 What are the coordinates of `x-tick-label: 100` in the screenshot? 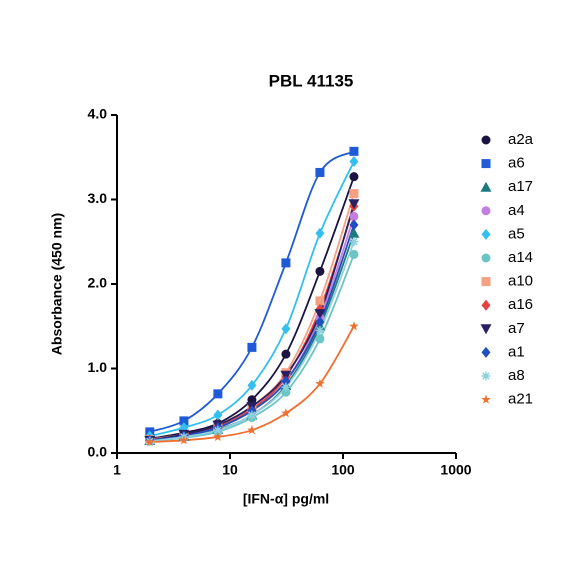 It's located at (343, 470).